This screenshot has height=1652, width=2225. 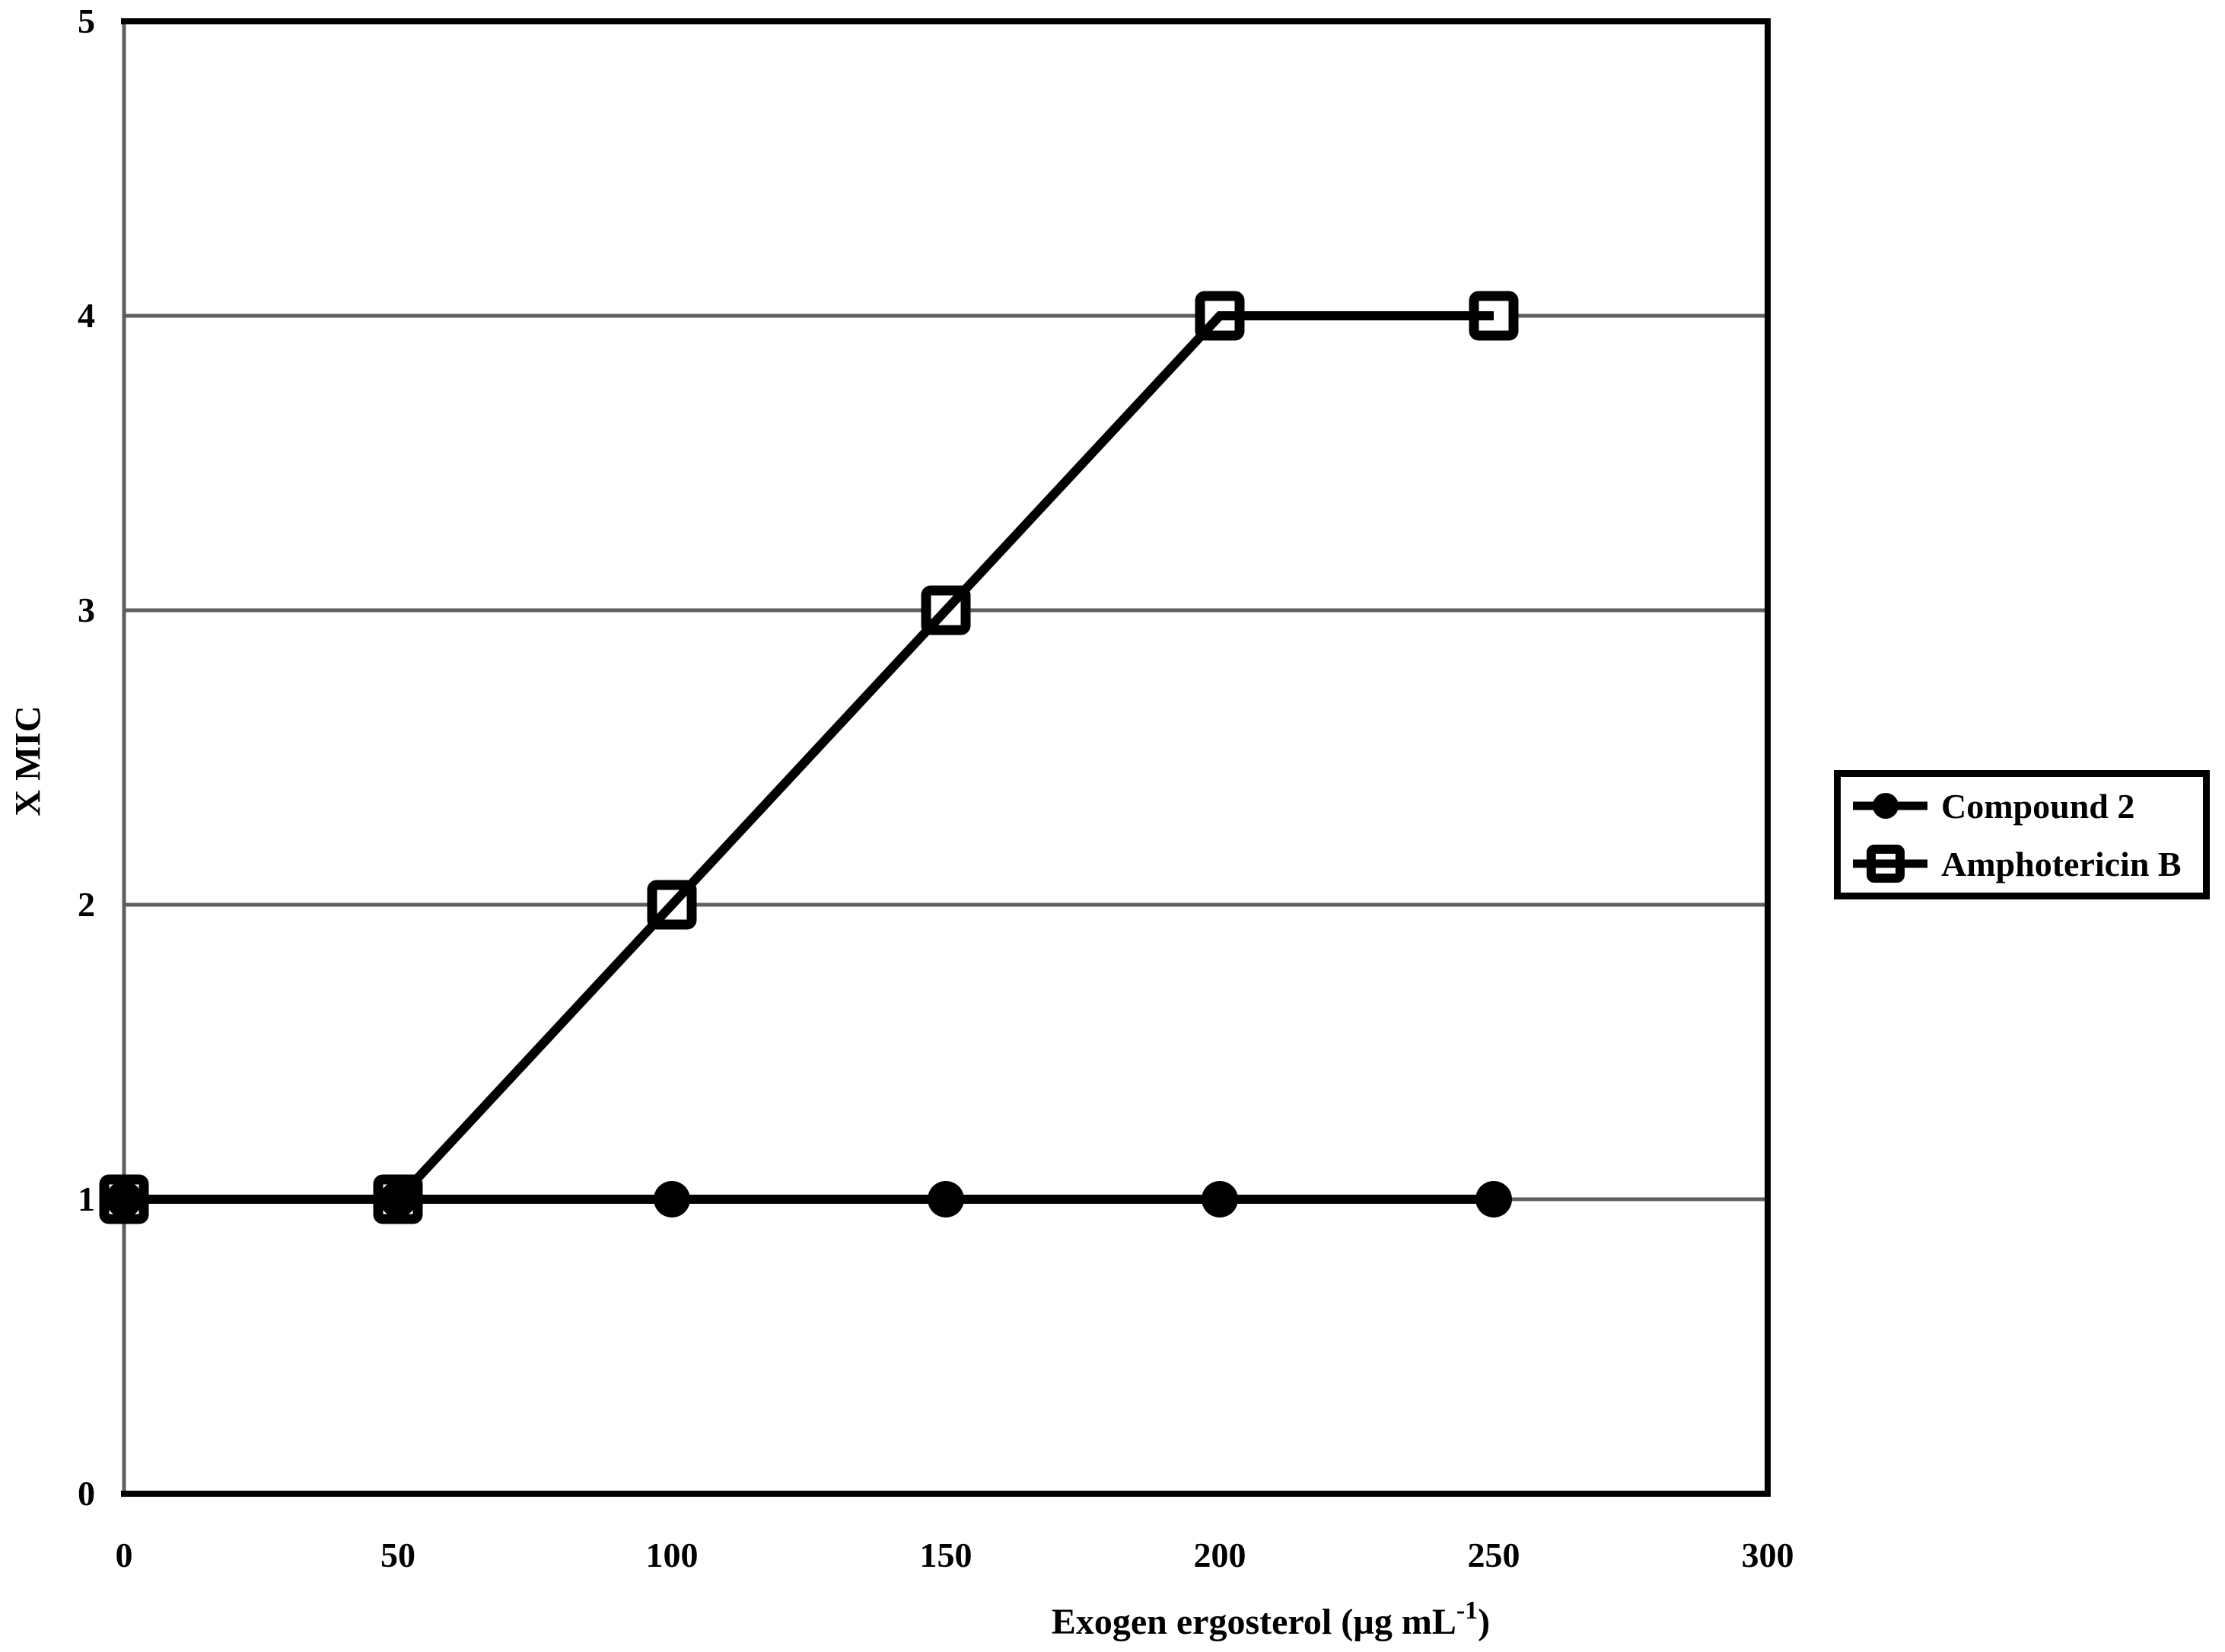 I want to click on y-tick-label-5: 5, so click(x=86, y=21).